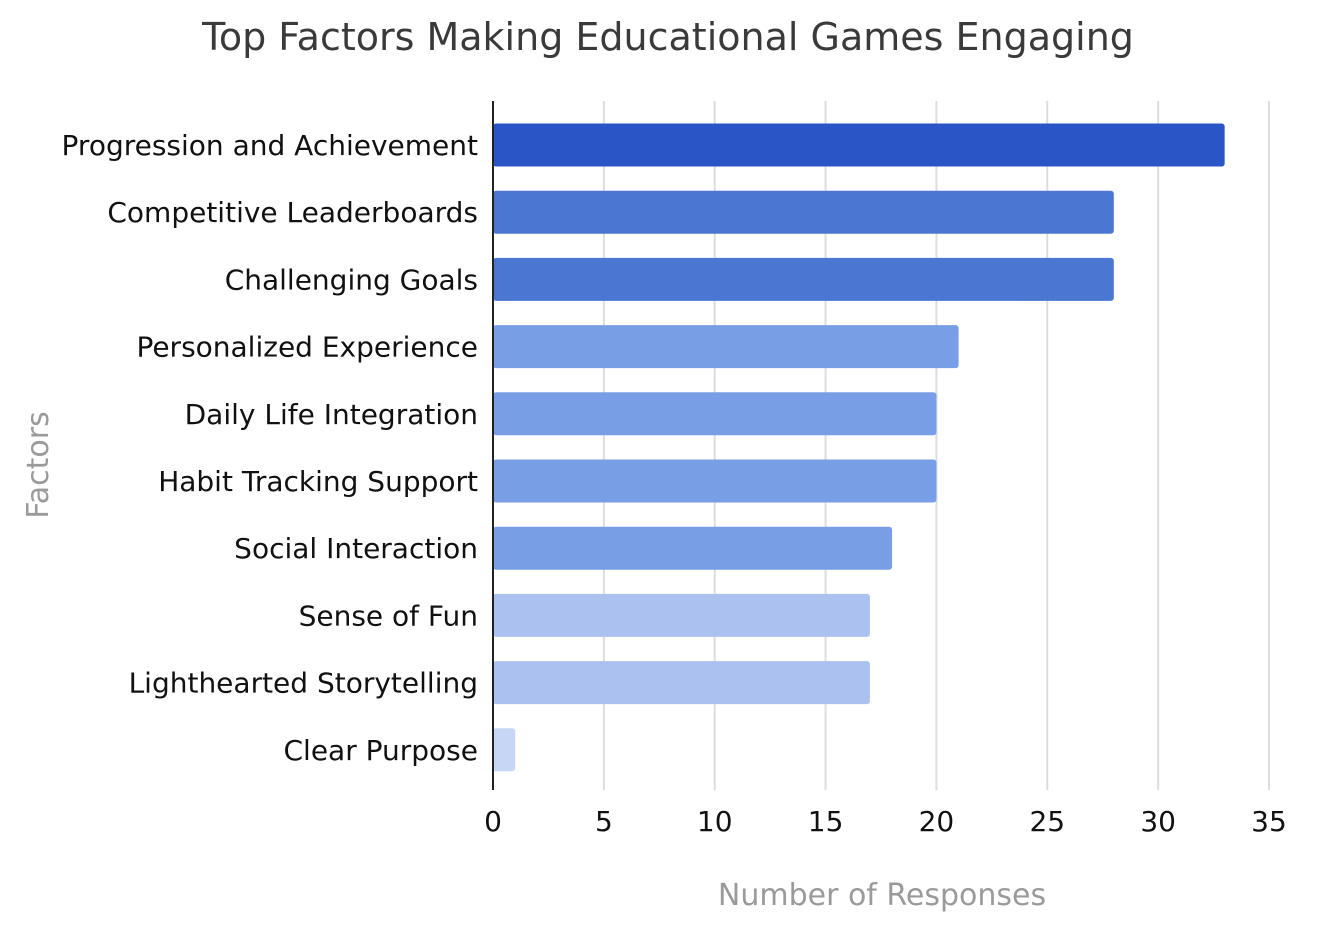  Describe the element at coordinates (885, 821) in the screenshot. I see `x-tick-labels: 0 5 10 15 20 25 30 35` at that location.